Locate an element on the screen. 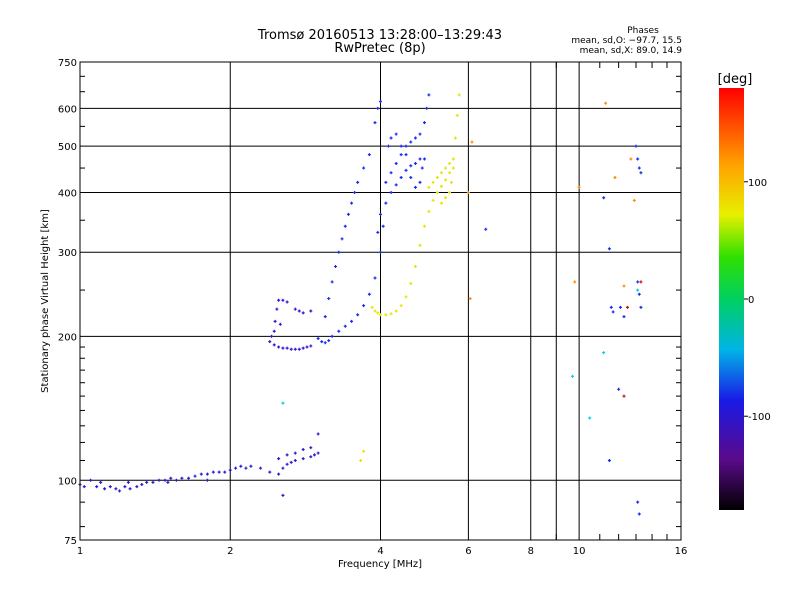  y-tick-label: 600 is located at coordinates (67, 109).